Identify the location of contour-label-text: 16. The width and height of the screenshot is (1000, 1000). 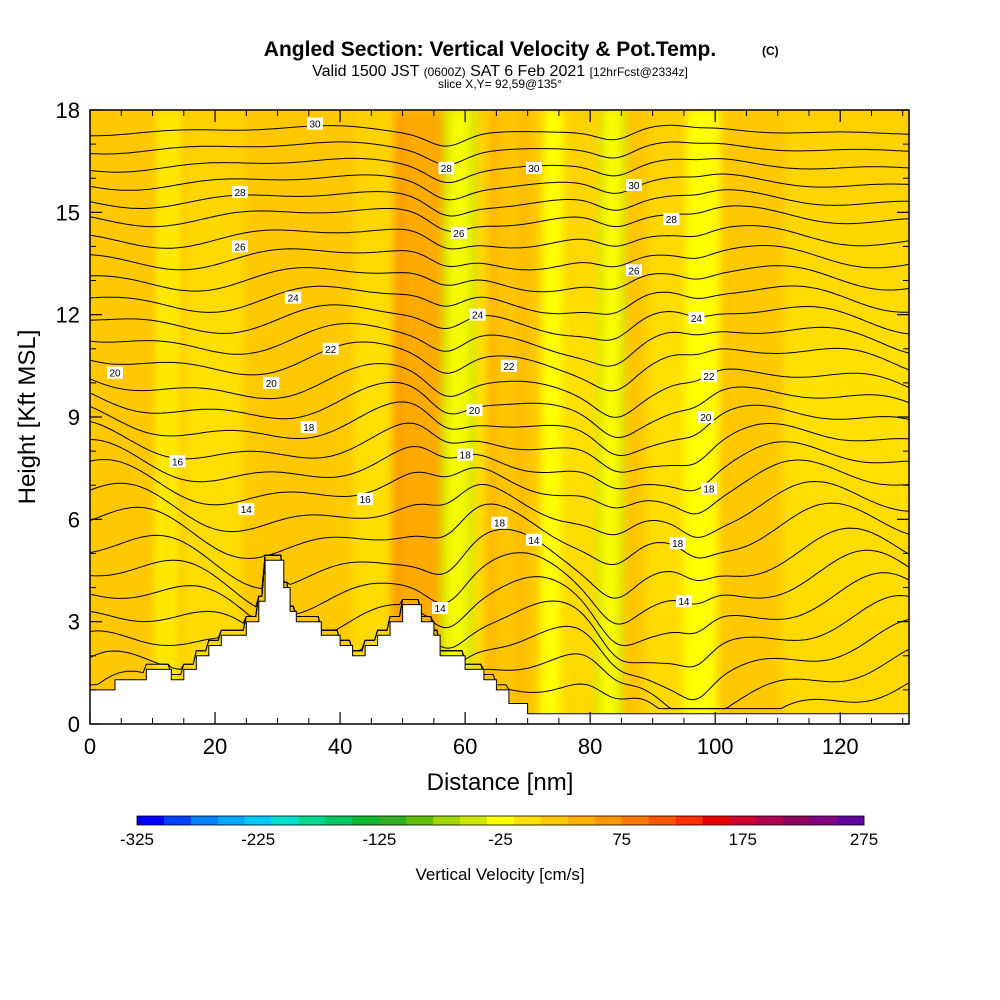
(366, 500).